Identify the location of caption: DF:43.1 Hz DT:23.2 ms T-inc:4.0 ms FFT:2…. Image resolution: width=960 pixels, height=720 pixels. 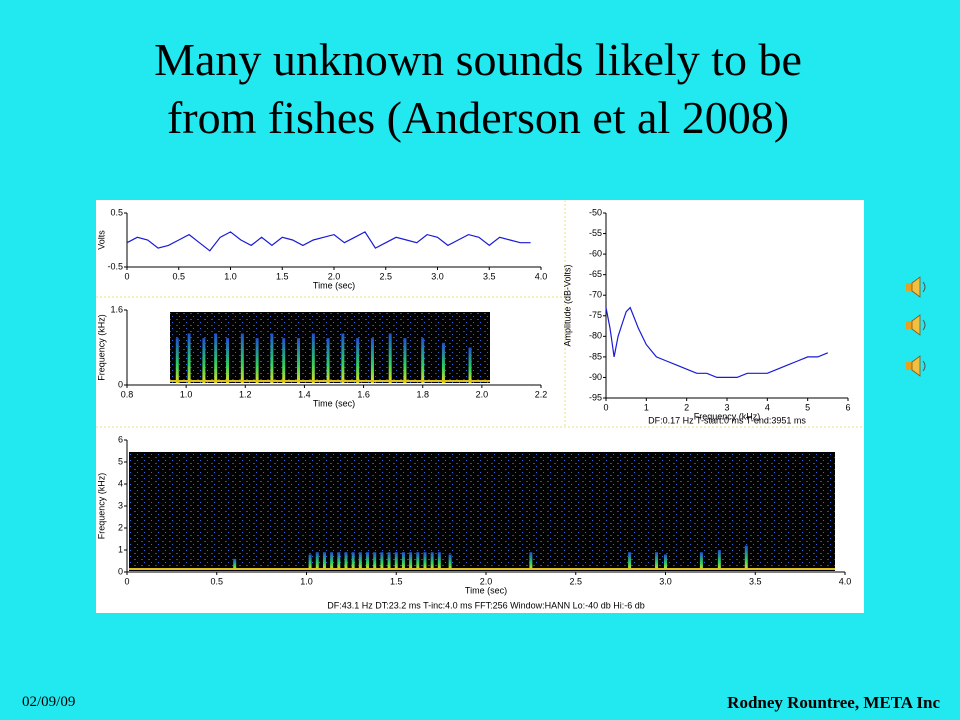
(485, 605).